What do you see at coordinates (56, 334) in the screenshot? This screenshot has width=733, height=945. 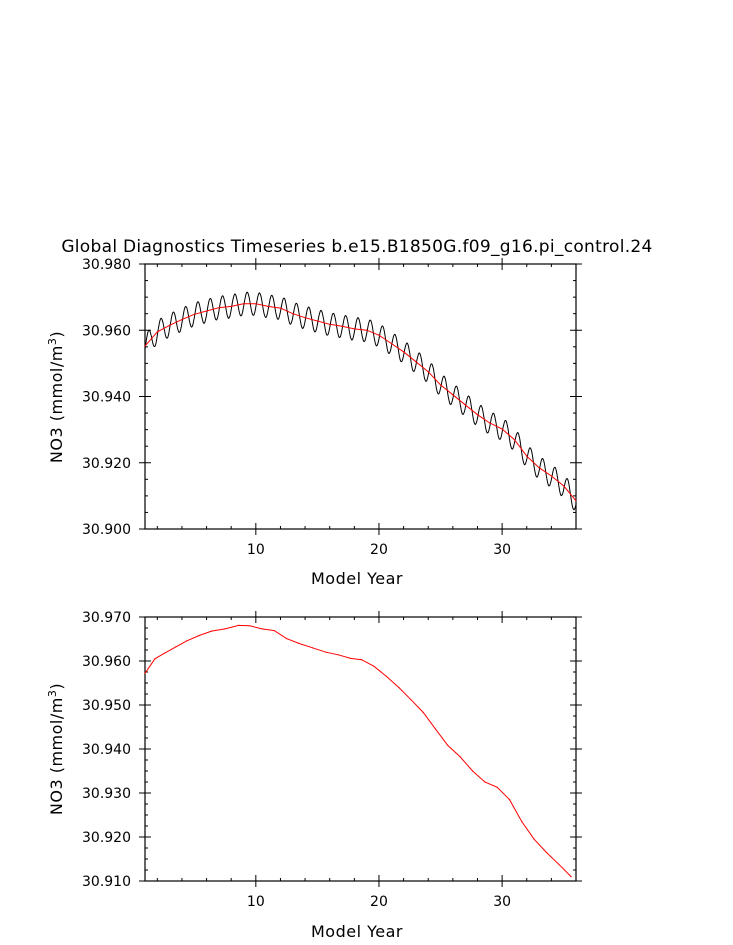 I see `top-y-axis-label-close: )` at bounding box center [56, 334].